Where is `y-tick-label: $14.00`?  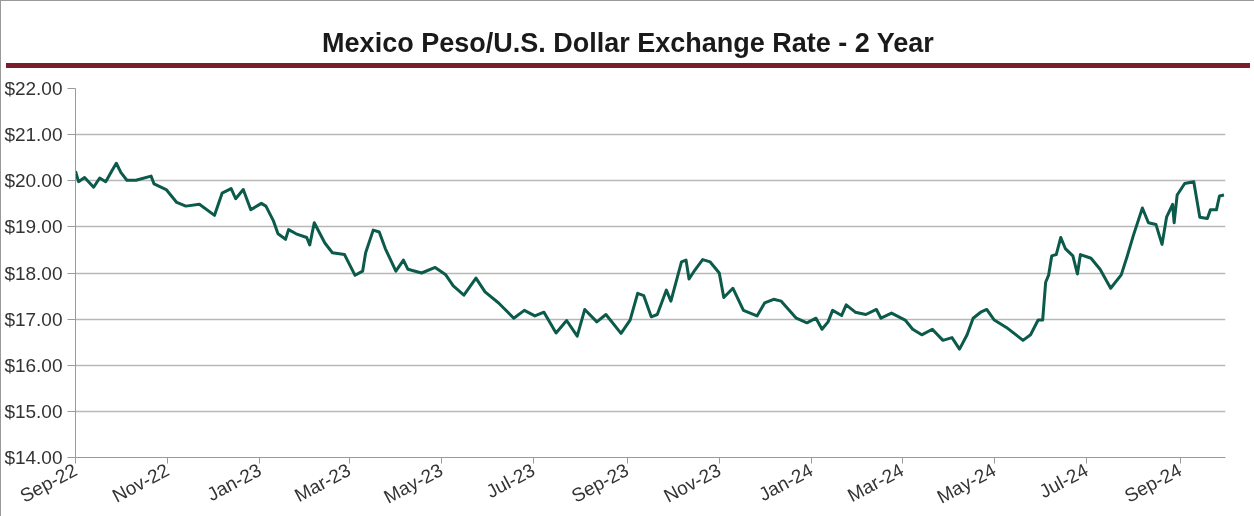
y-tick-label: $14.00 is located at coordinates (33, 457).